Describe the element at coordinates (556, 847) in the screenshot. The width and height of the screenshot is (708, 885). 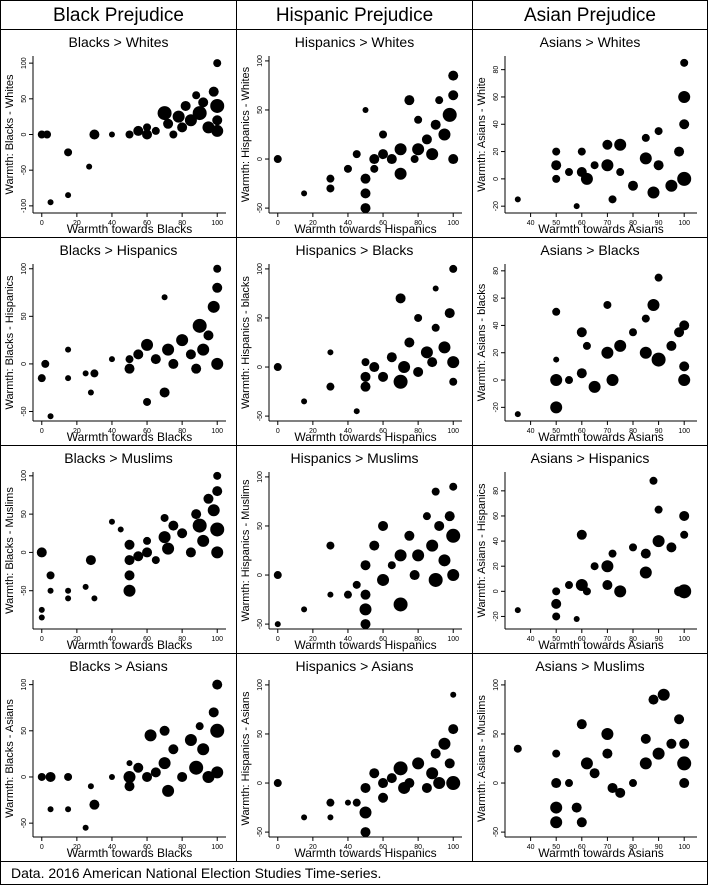
I see `x-tick-label: 50` at that location.